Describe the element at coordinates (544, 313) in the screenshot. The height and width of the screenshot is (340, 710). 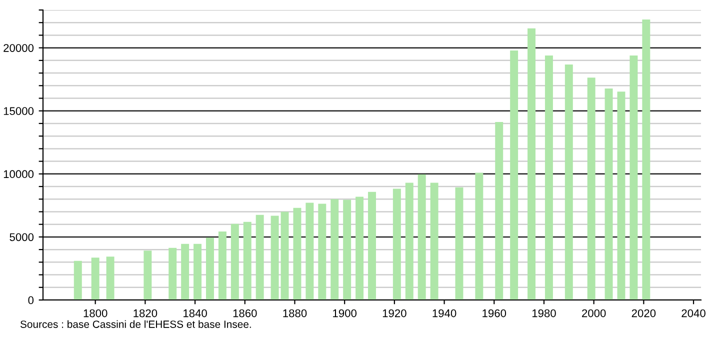
I see `x-tick-label: 1980` at that location.